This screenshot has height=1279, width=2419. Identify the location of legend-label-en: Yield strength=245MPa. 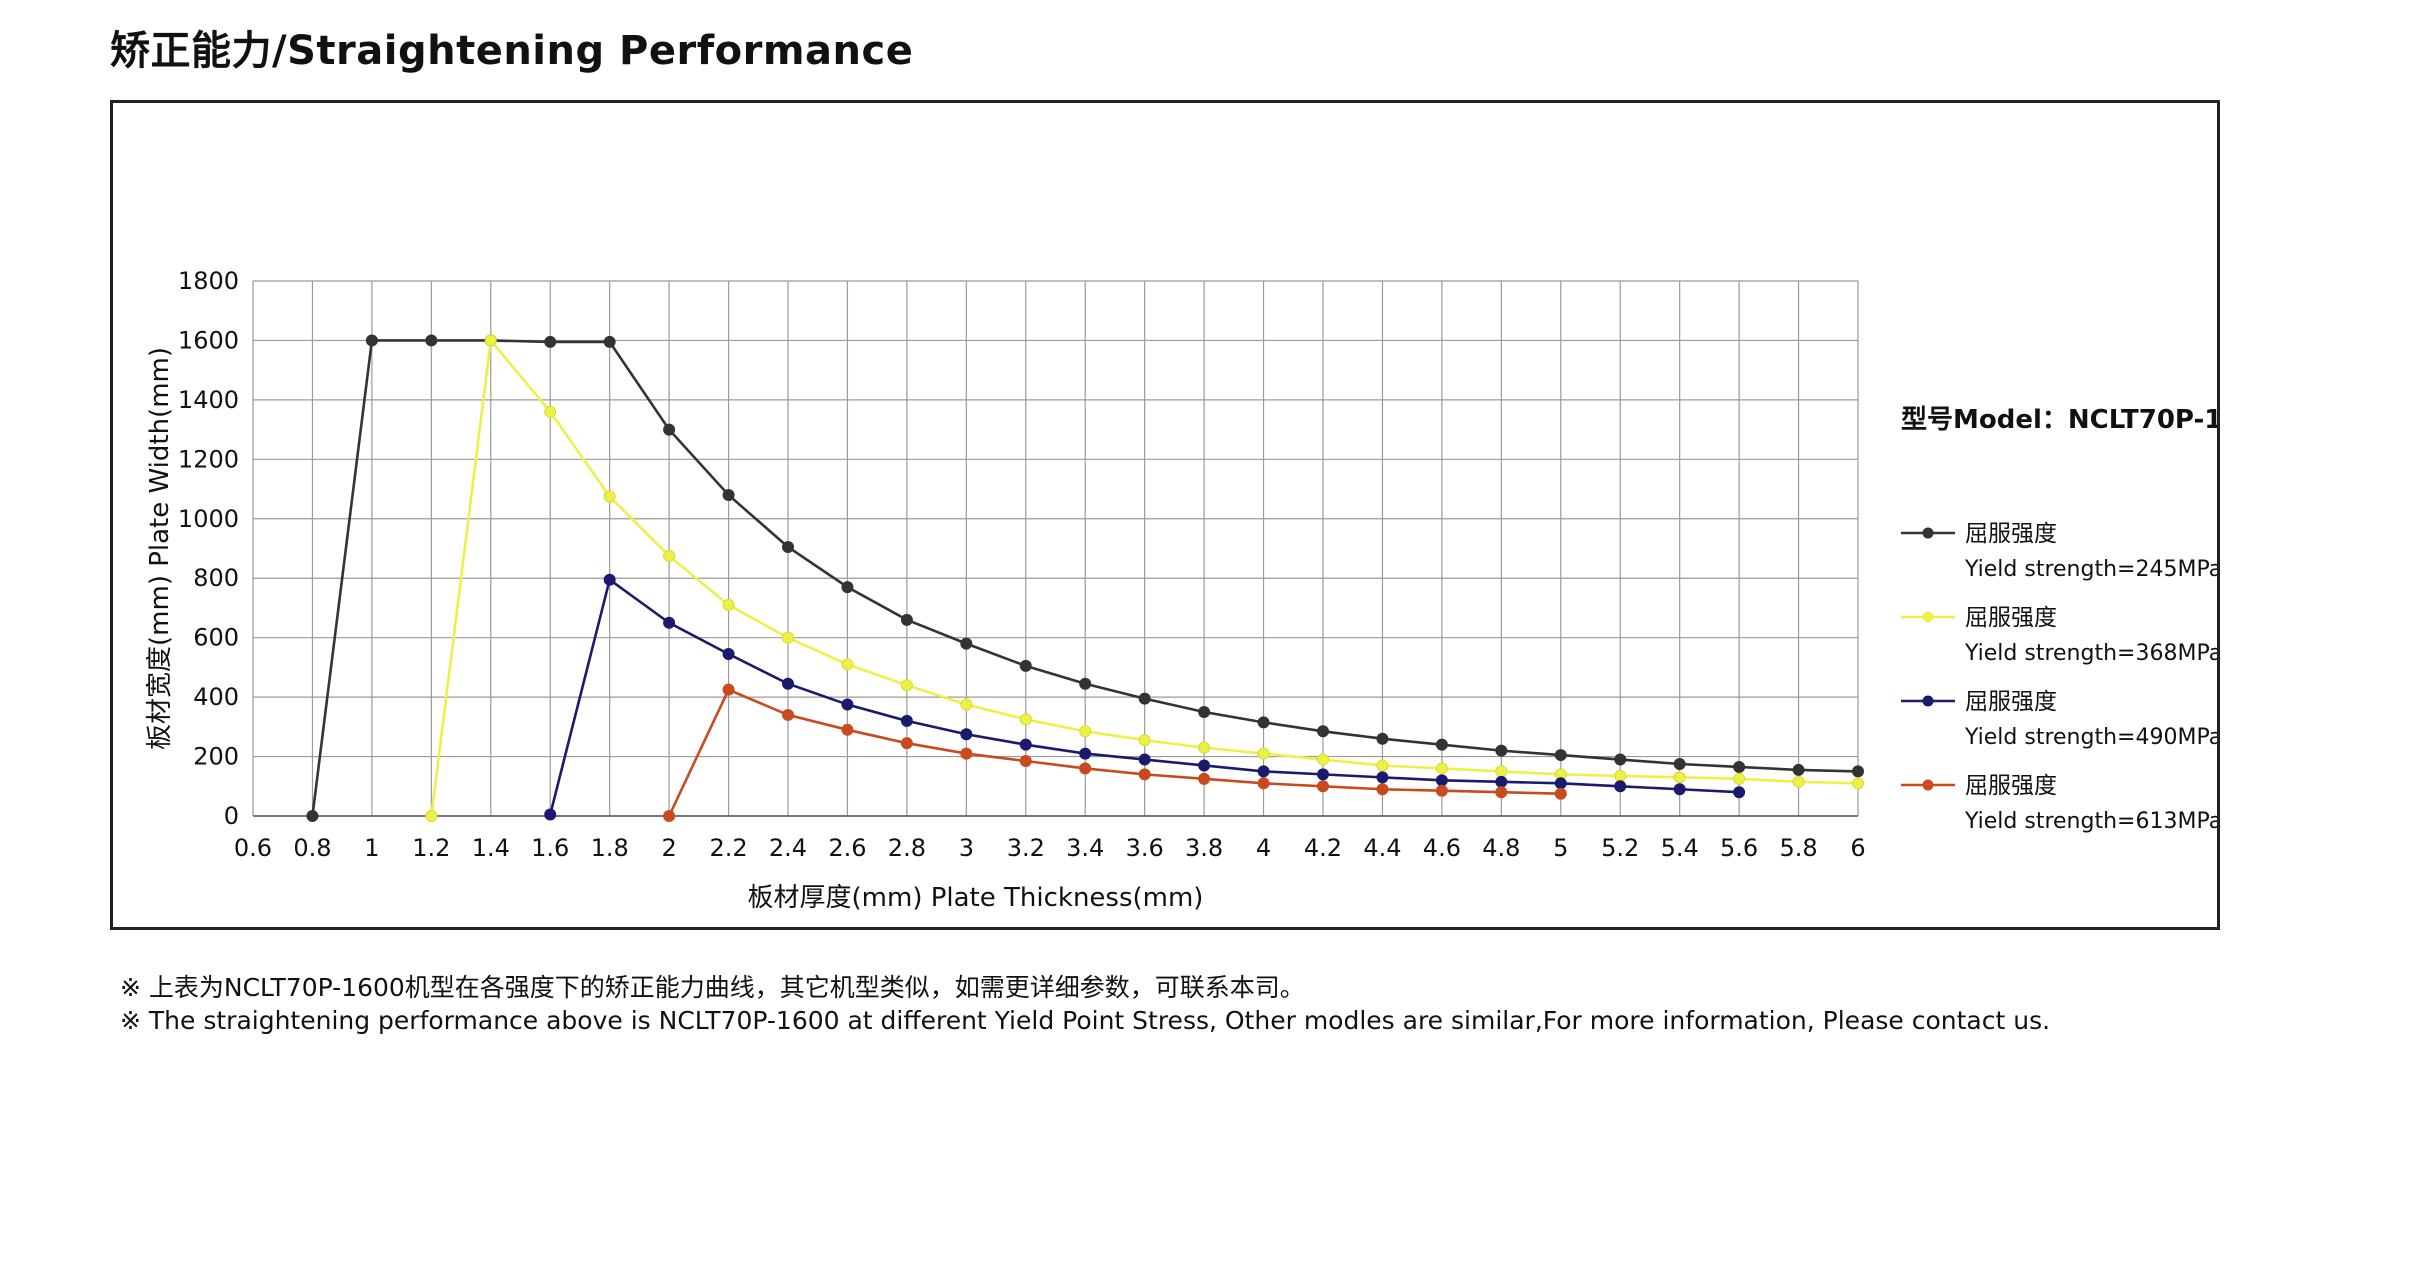
(2090, 569).